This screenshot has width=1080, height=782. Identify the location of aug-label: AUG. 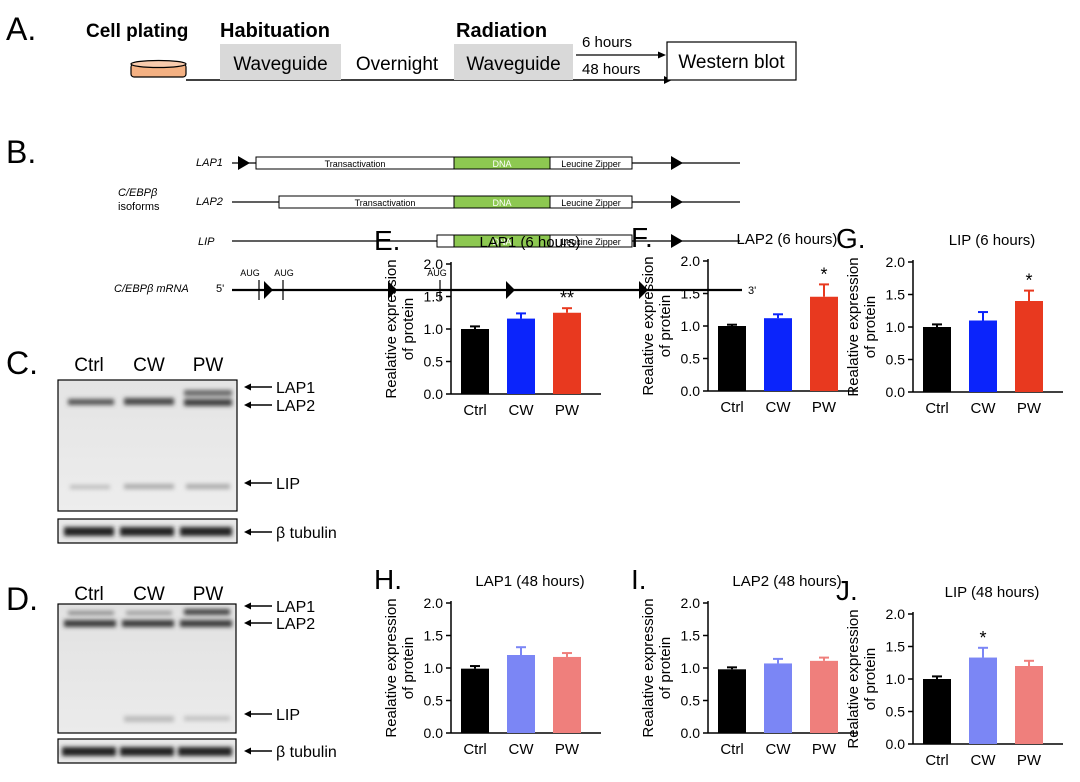
(437, 273).